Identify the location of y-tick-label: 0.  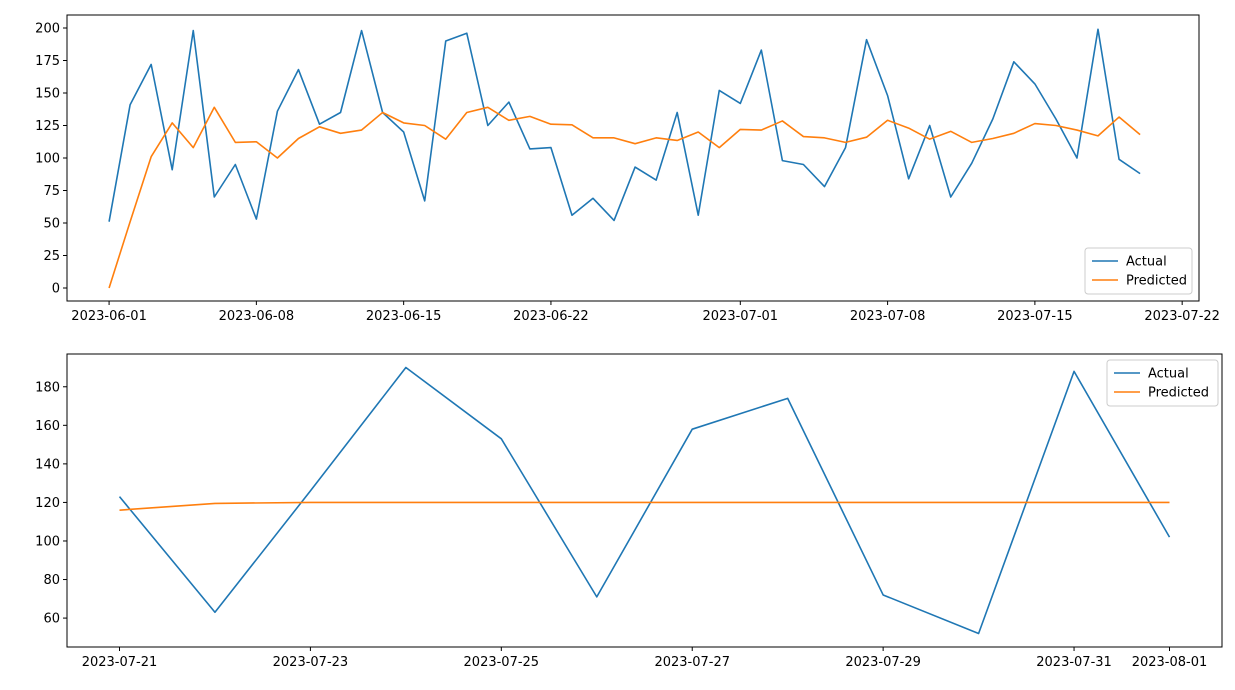
(56, 289).